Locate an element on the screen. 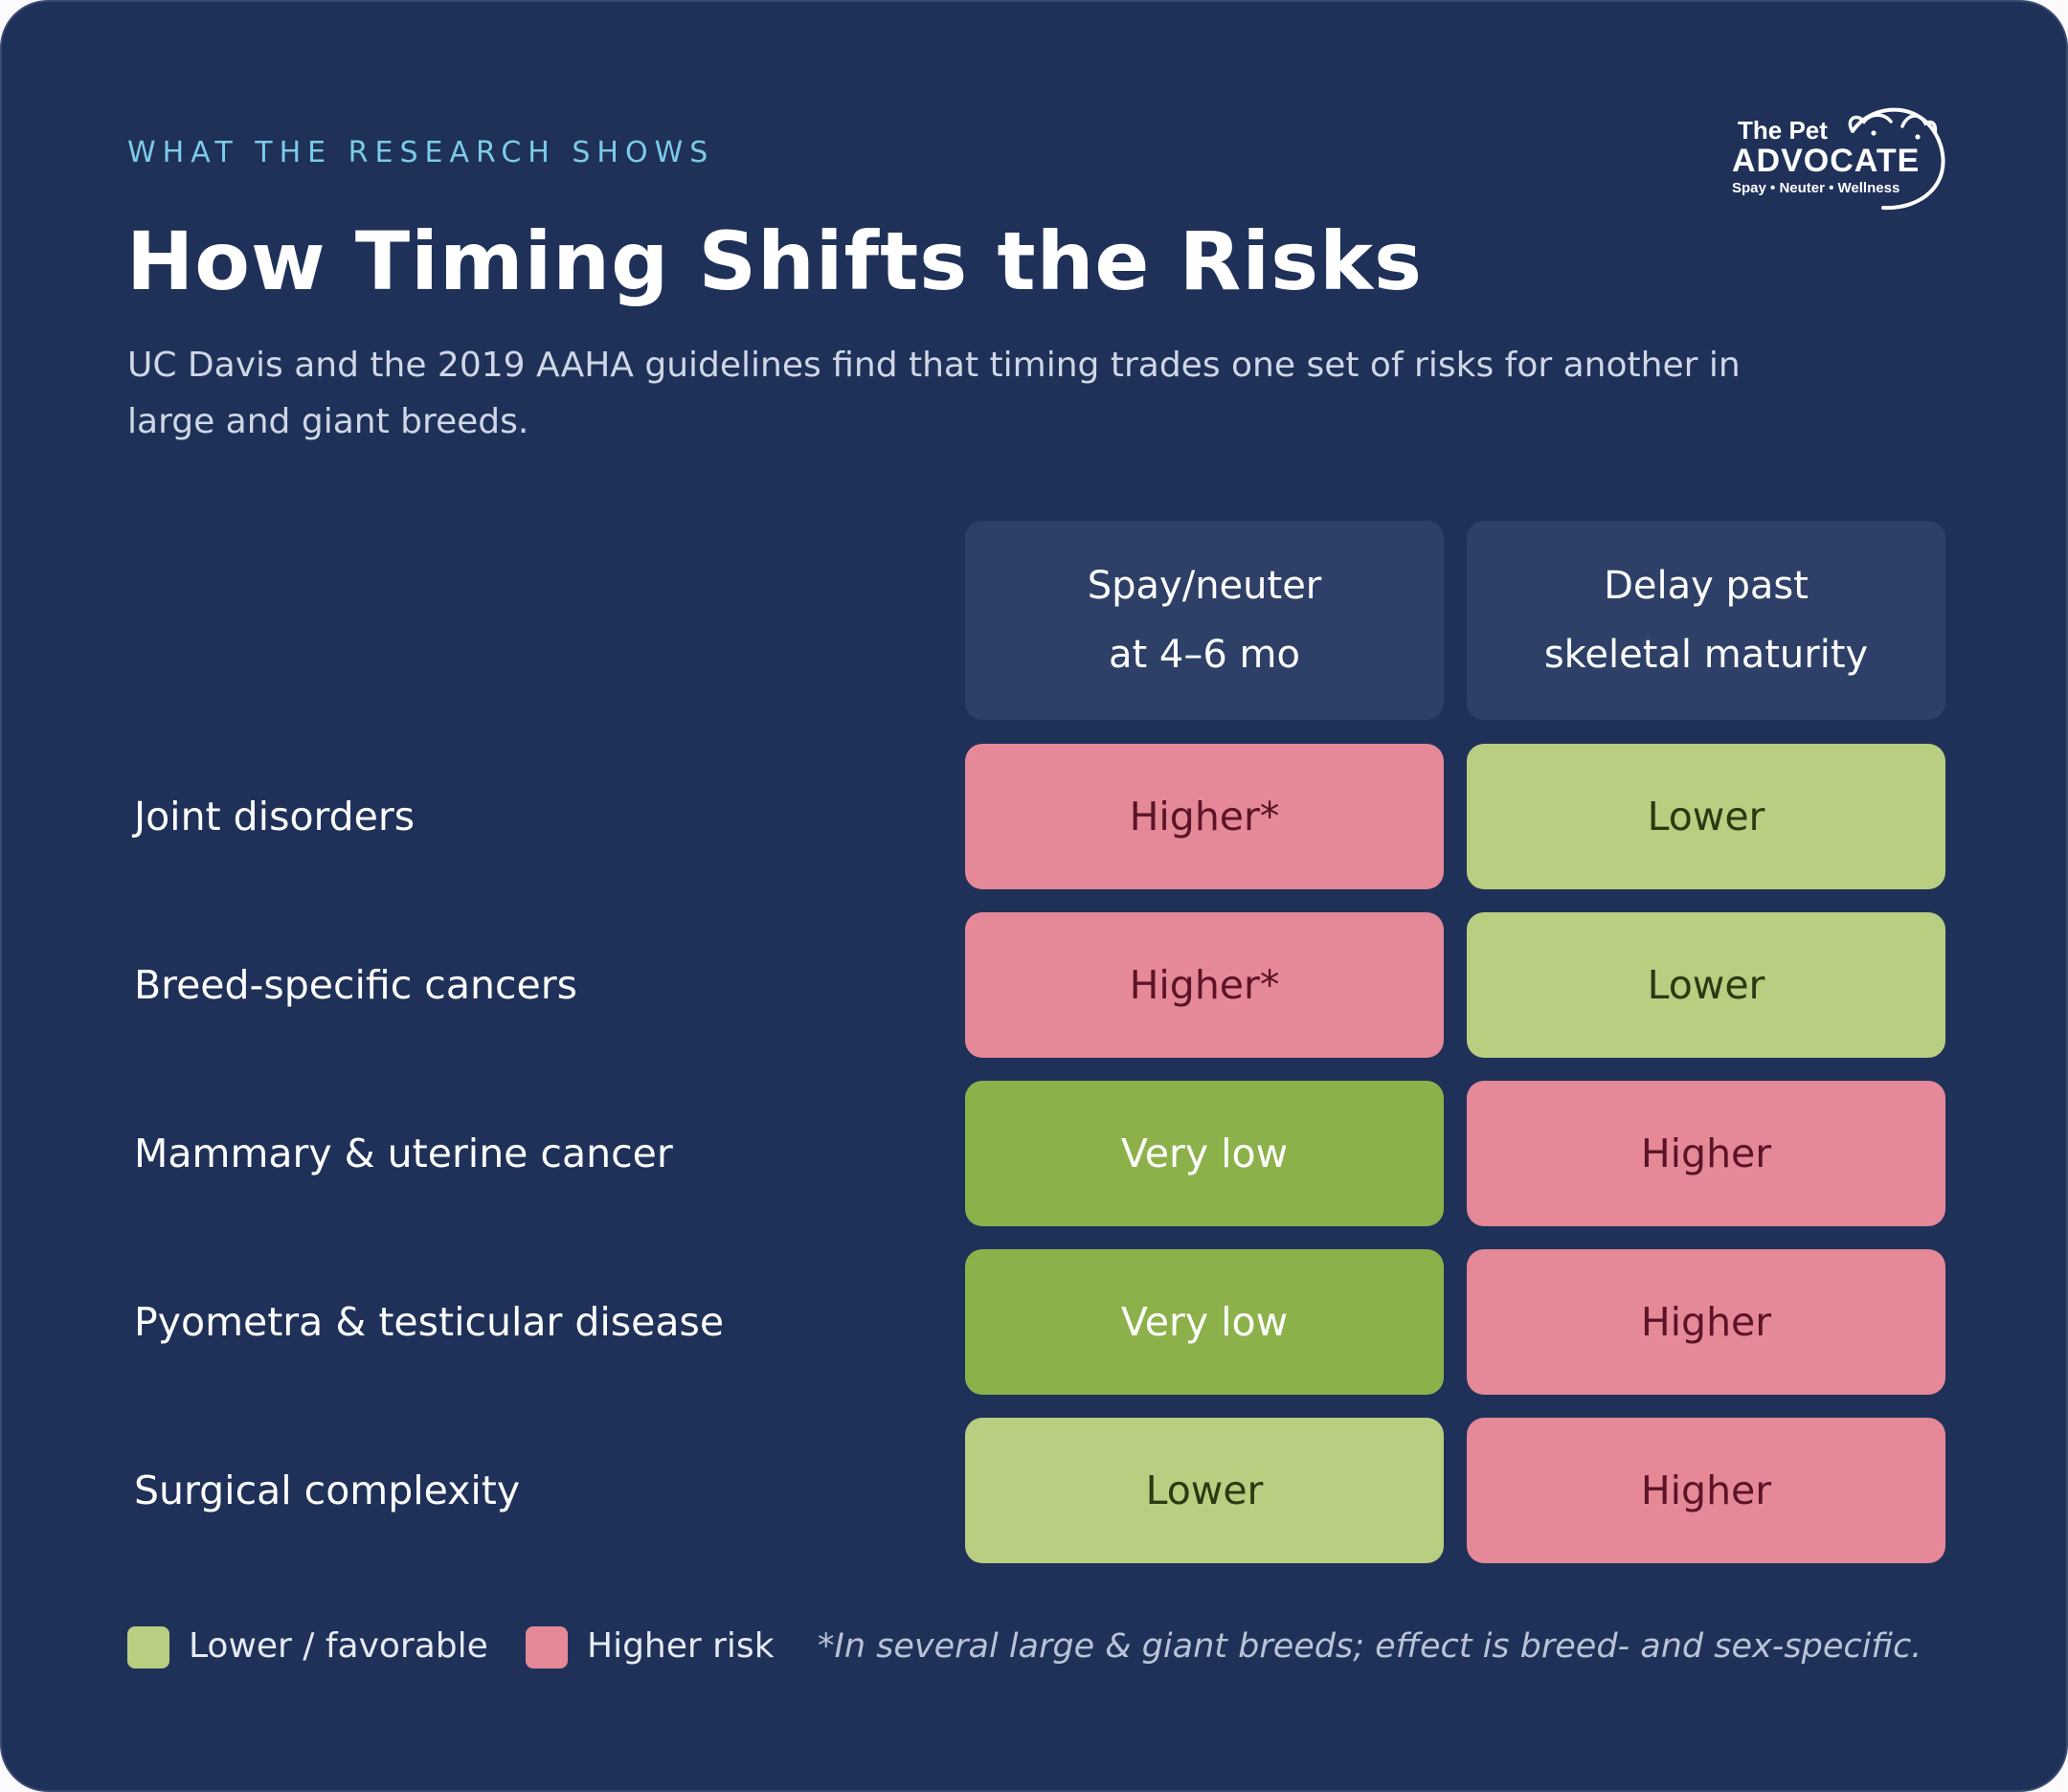  column-header-early-line1: Spay/neuter is located at coordinates (1204, 586).